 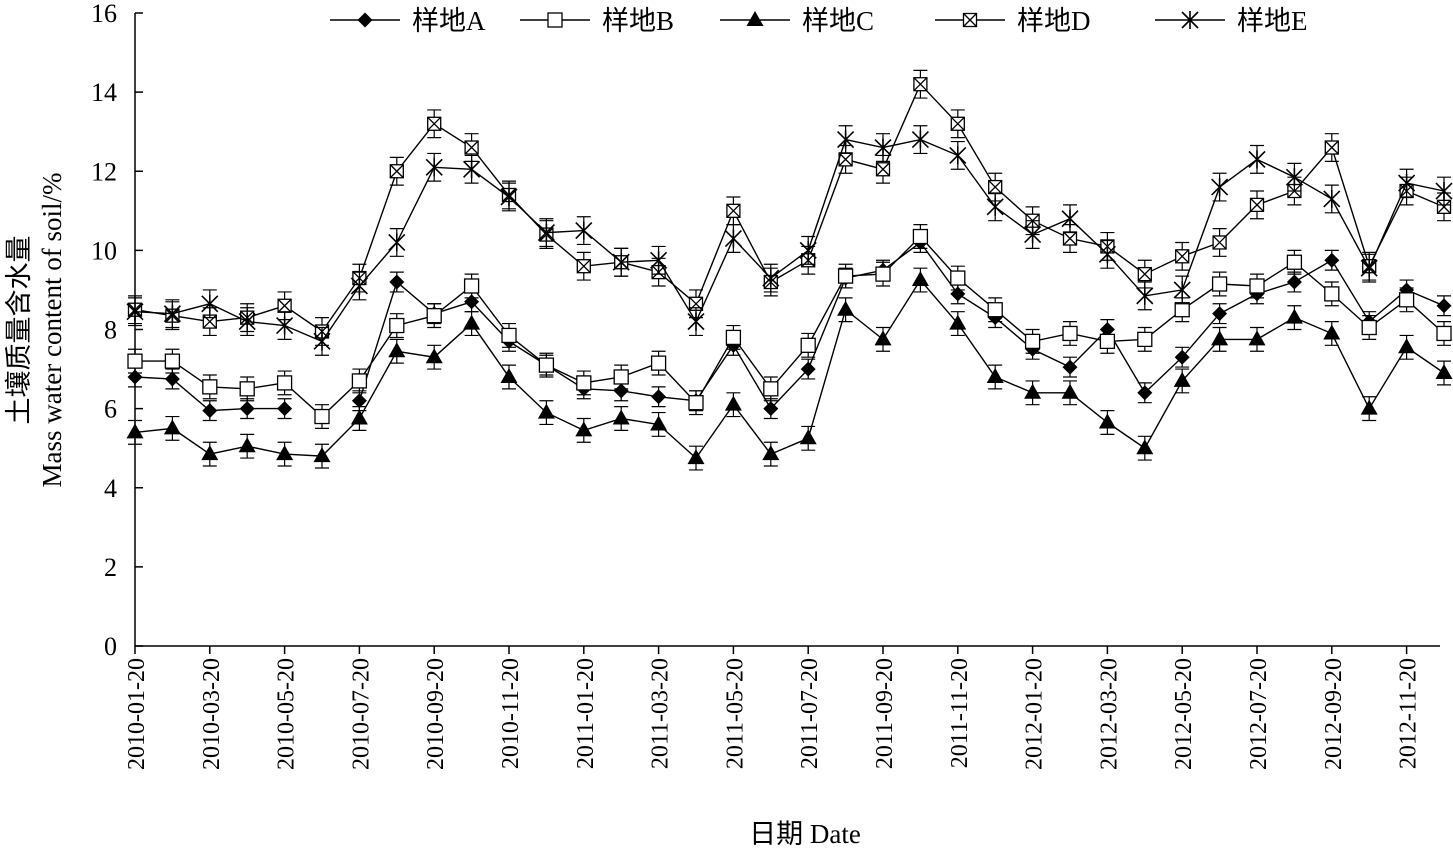 What do you see at coordinates (287, 714) in the screenshot?
I see `x-tick-label: 2010-05-20` at bounding box center [287, 714].